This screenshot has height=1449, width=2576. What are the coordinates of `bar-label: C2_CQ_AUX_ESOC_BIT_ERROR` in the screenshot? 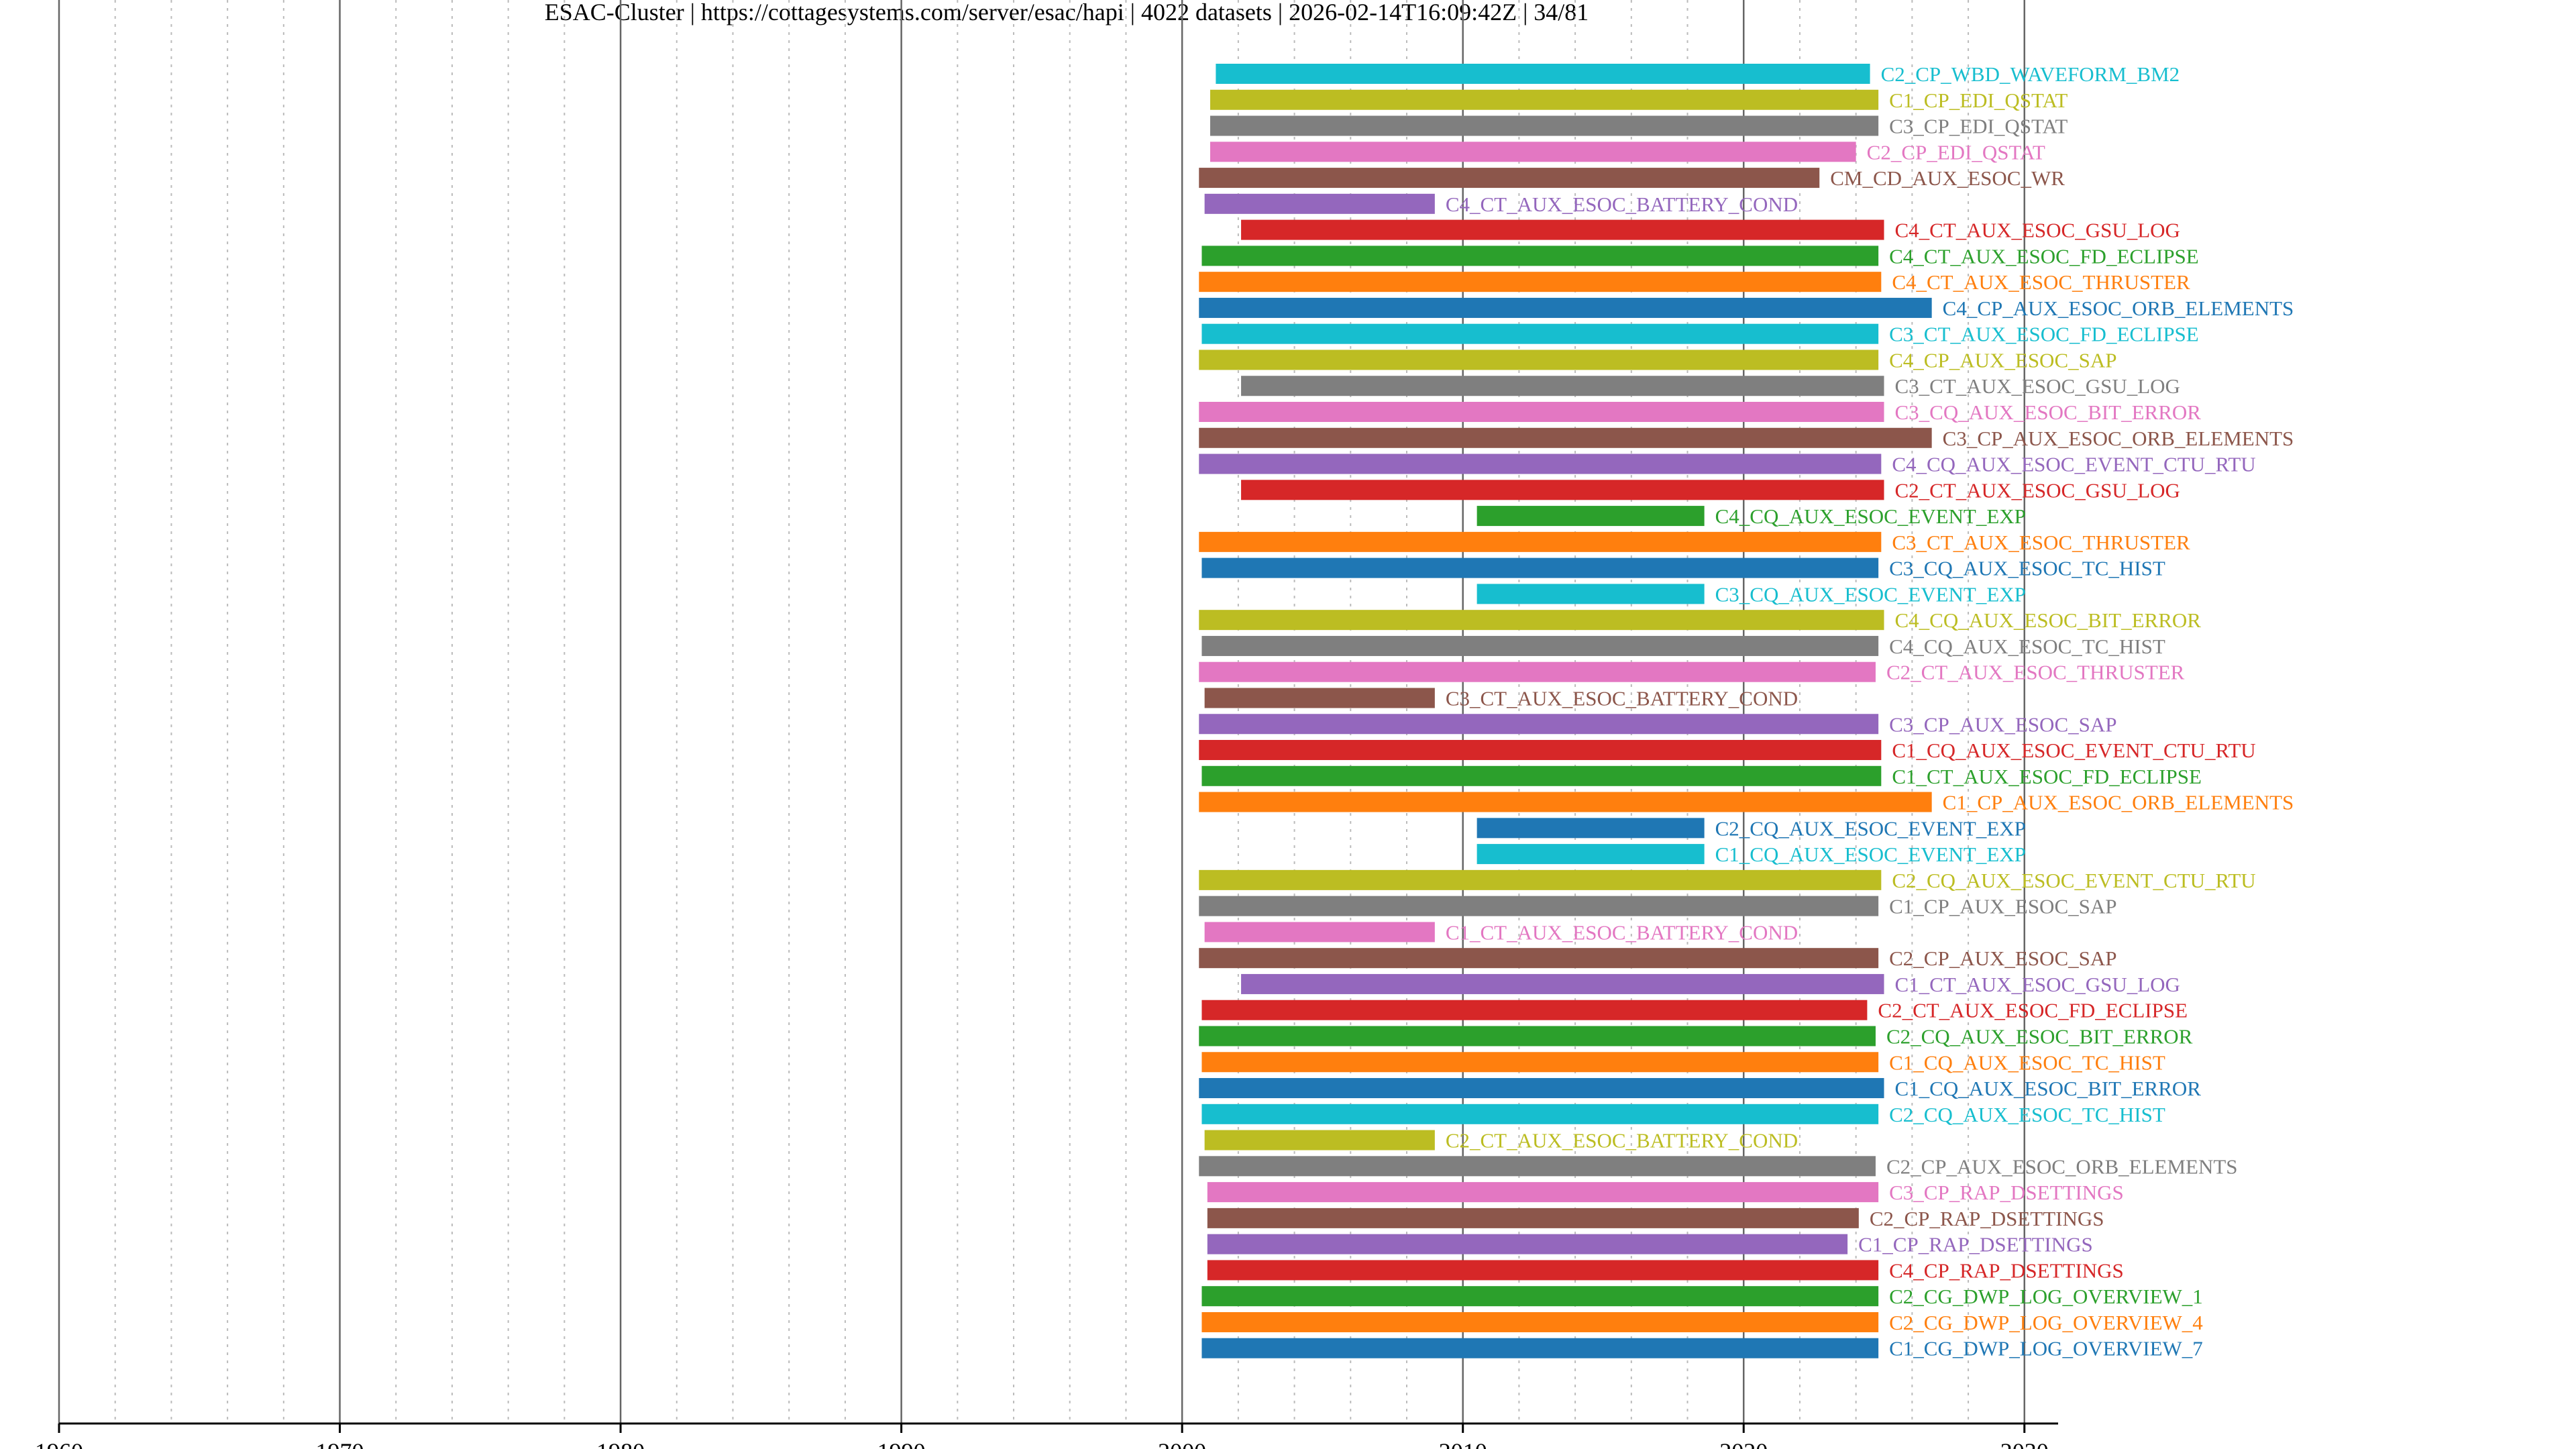 It's located at (2039, 1036).